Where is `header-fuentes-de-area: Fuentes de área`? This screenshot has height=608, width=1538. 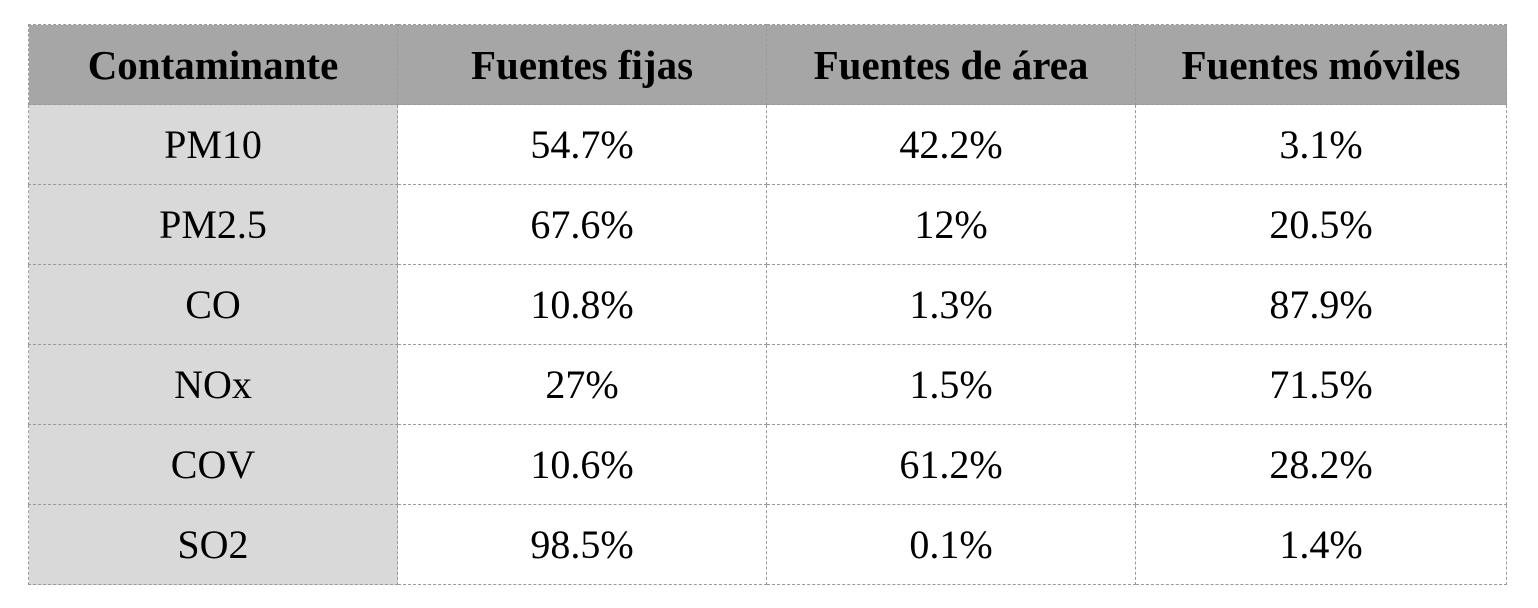
header-fuentes-de-area: Fuentes de área is located at coordinates (951, 64).